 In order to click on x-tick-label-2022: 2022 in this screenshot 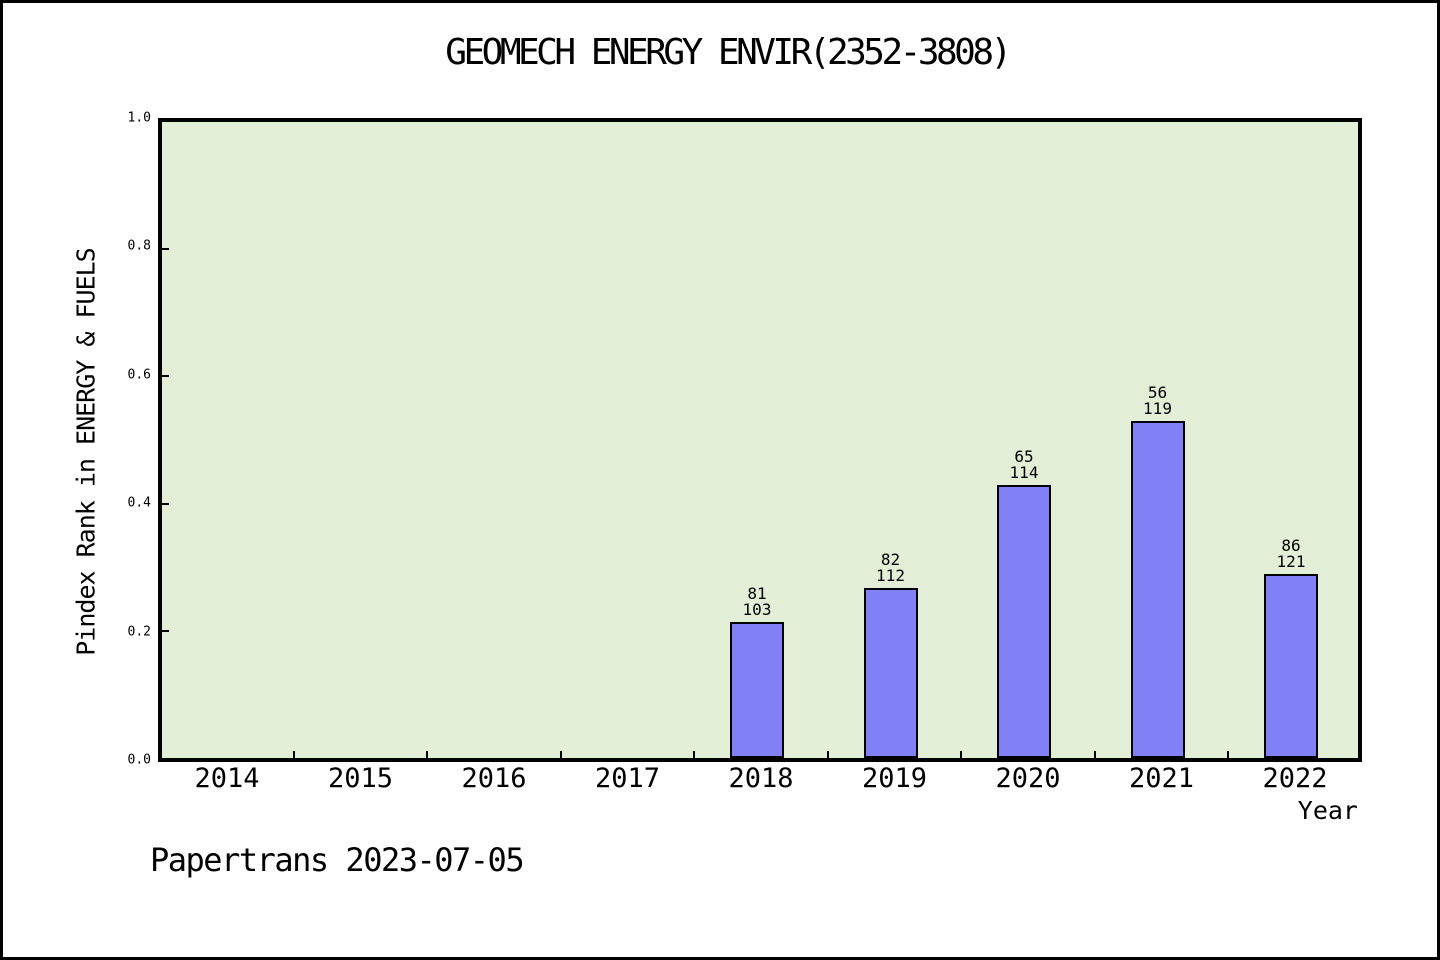, I will do `click(1295, 778)`.